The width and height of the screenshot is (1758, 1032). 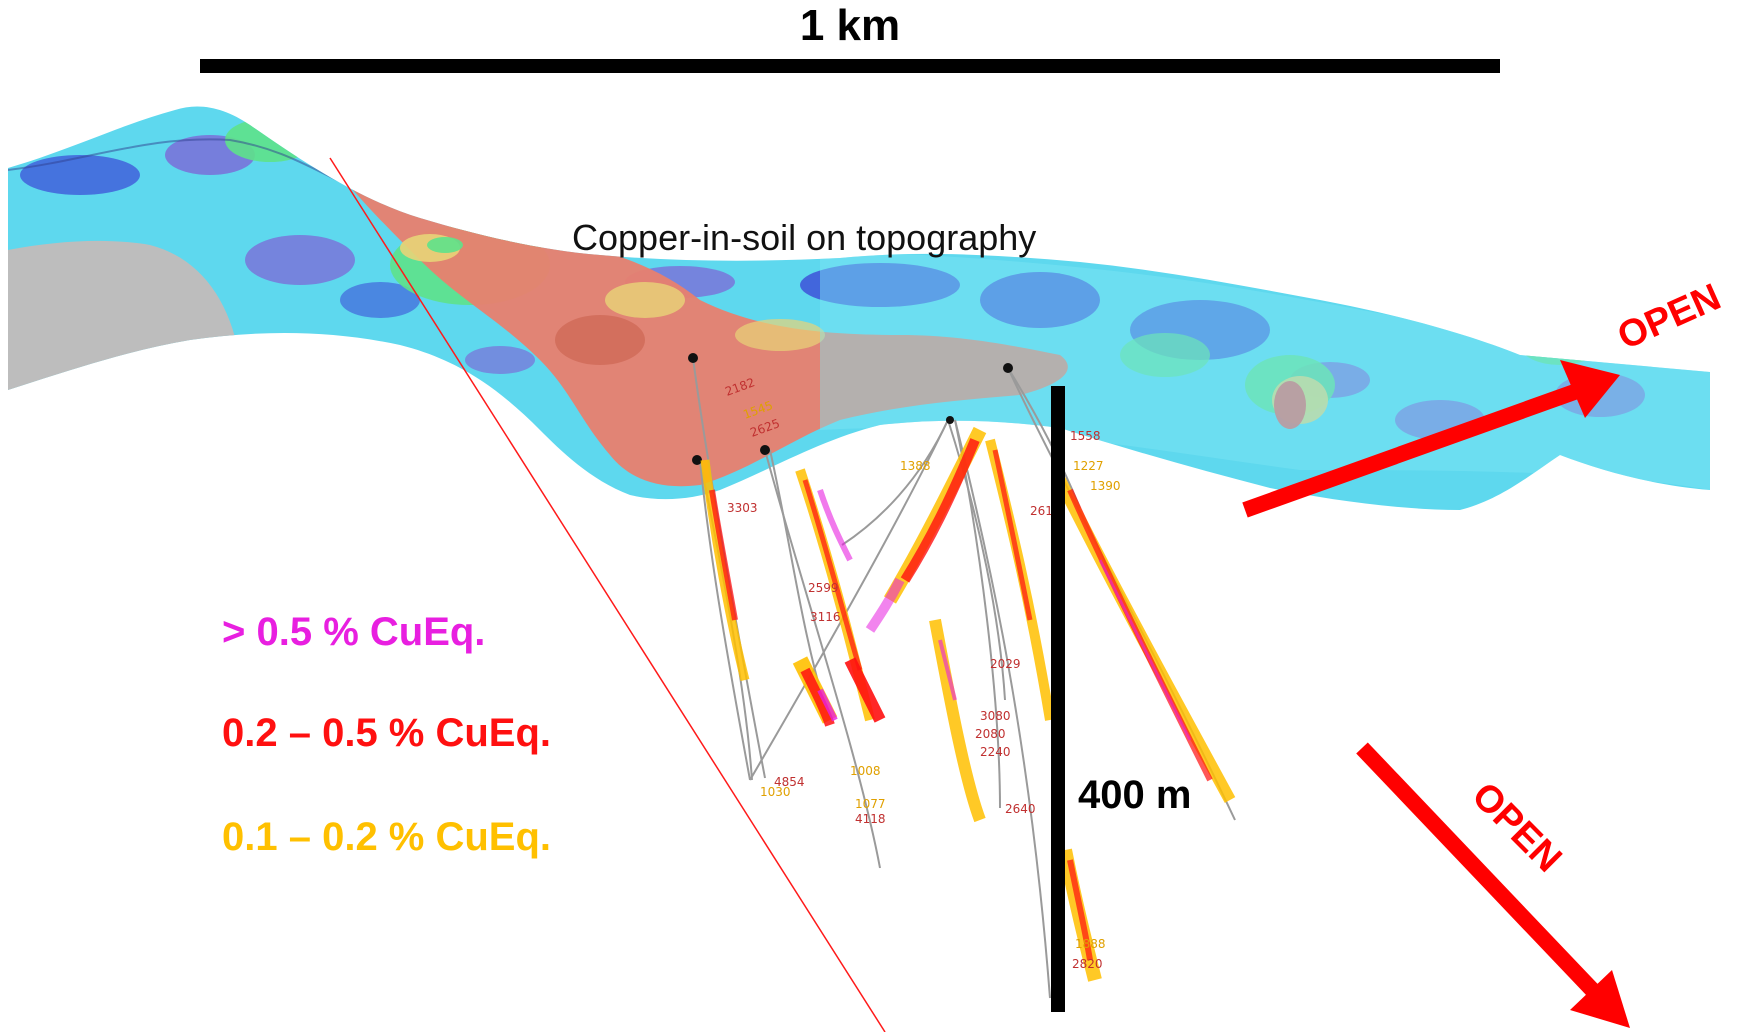 What do you see at coordinates (1134, 795) in the screenshot?
I see `depth-scale-label: 400 m` at bounding box center [1134, 795].